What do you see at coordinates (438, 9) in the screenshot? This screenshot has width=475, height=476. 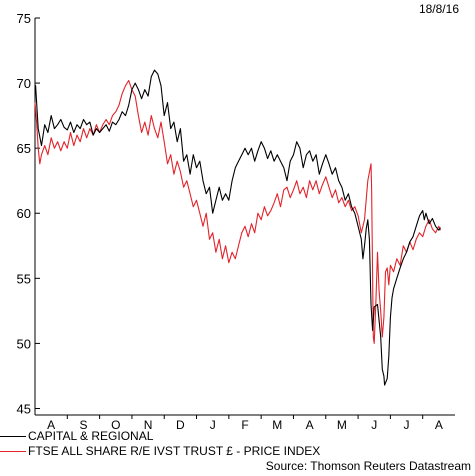 I see `date-label: 18/8/16` at bounding box center [438, 9].